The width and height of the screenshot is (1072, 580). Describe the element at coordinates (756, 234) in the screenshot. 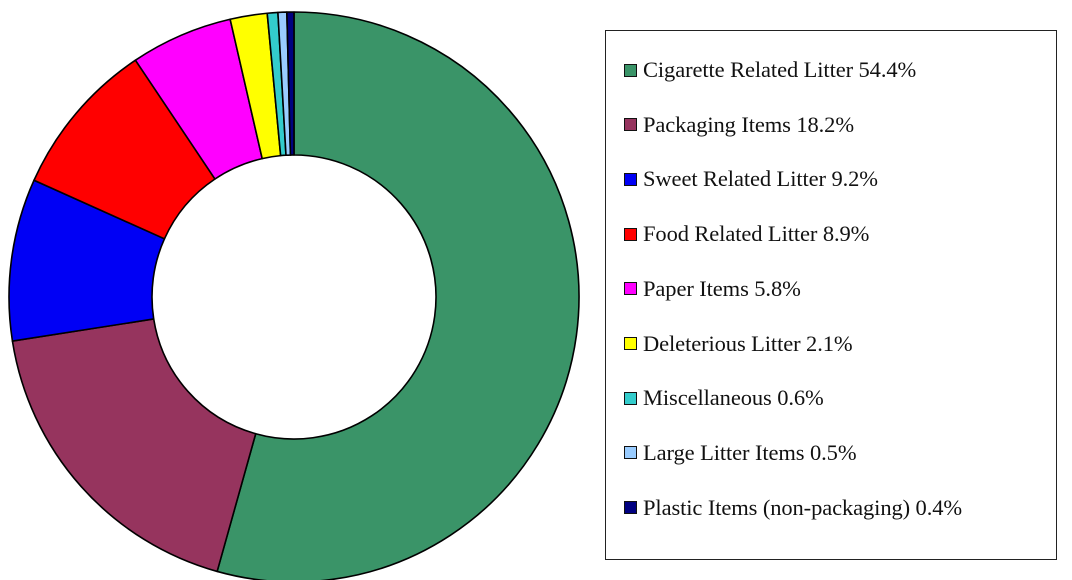

I see `legend-label: Food Related Litter 8.9%` at that location.